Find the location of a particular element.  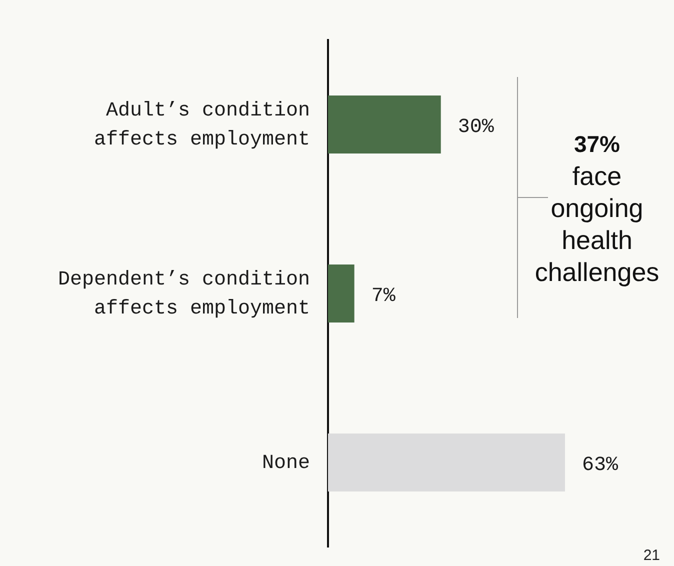

data-label: 30% is located at coordinates (476, 127).